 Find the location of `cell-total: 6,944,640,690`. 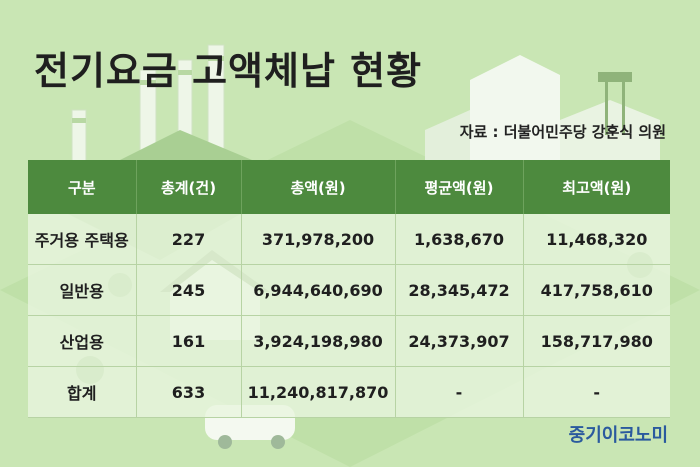

cell-total: 6,944,640,690 is located at coordinates (318, 290).